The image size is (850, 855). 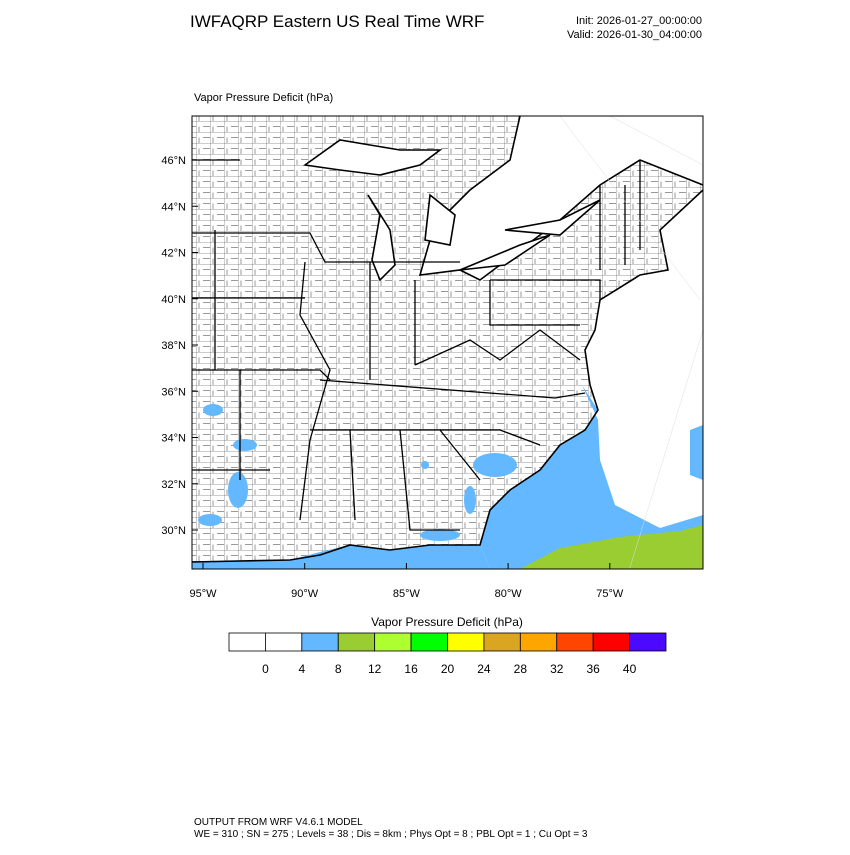 I want to click on lat-tick-label: 38°N, so click(x=173, y=346).